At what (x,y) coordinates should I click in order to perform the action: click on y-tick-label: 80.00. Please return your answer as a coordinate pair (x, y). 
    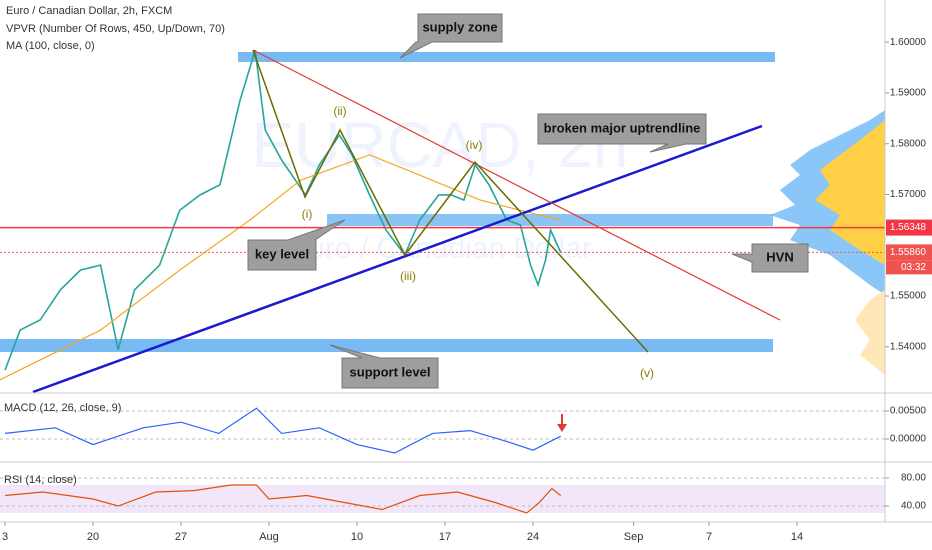
    Looking at the image, I should click on (913, 478).